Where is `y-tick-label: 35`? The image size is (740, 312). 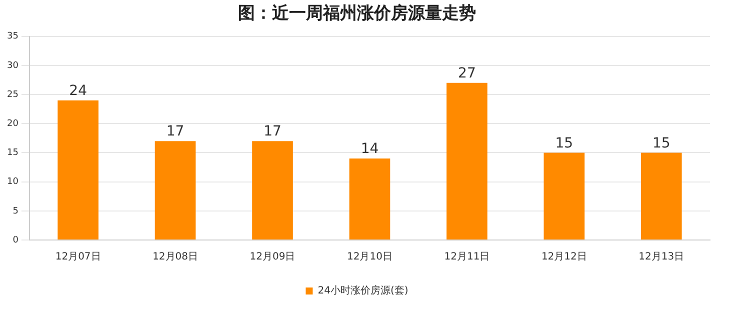 y-tick-label: 35 is located at coordinates (12, 37).